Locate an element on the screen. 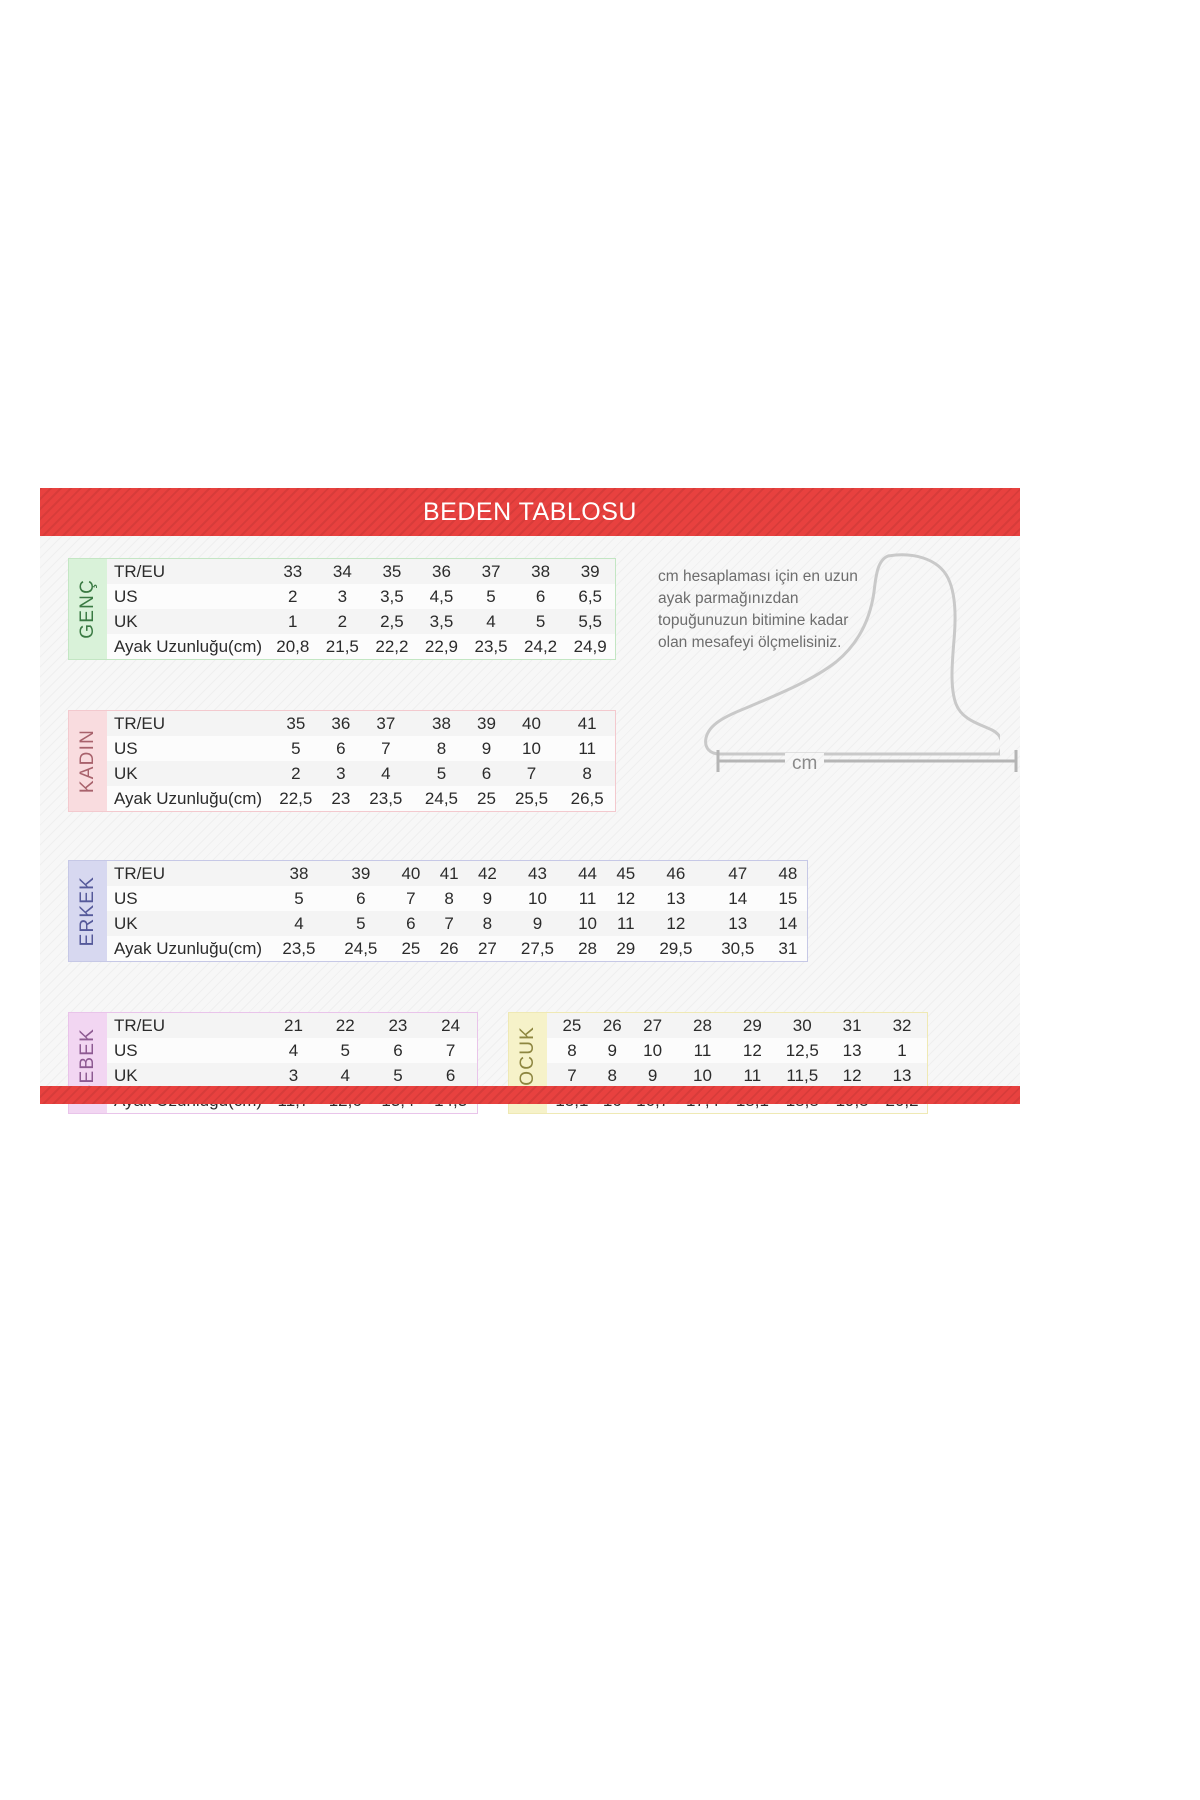  table-row: 7 8 9 10 11 11,5 12 13 is located at coordinates (737, 1075).